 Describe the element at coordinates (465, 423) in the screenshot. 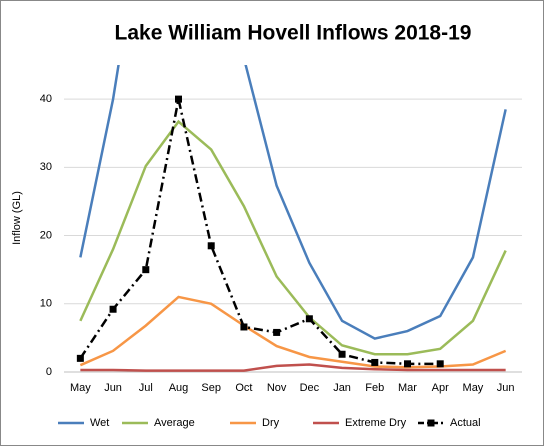

I see `legend-label: Actual` at that location.